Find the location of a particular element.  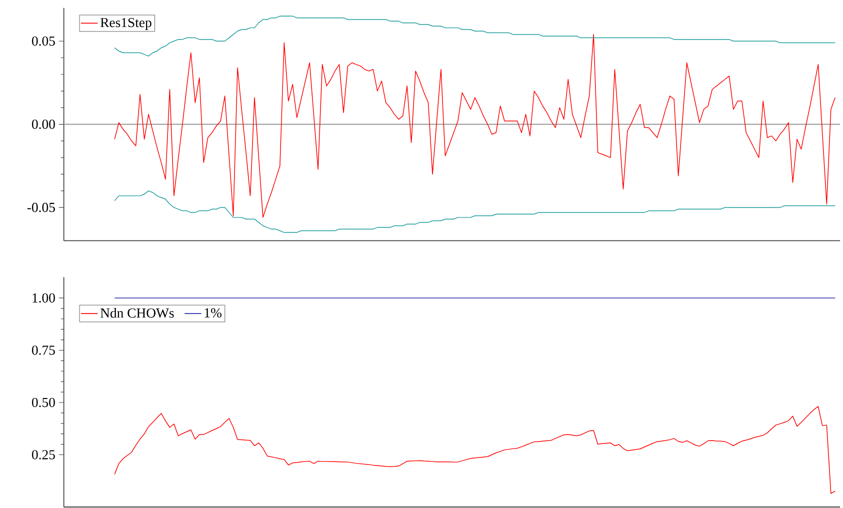

legend-label: 1% is located at coordinates (213, 313).